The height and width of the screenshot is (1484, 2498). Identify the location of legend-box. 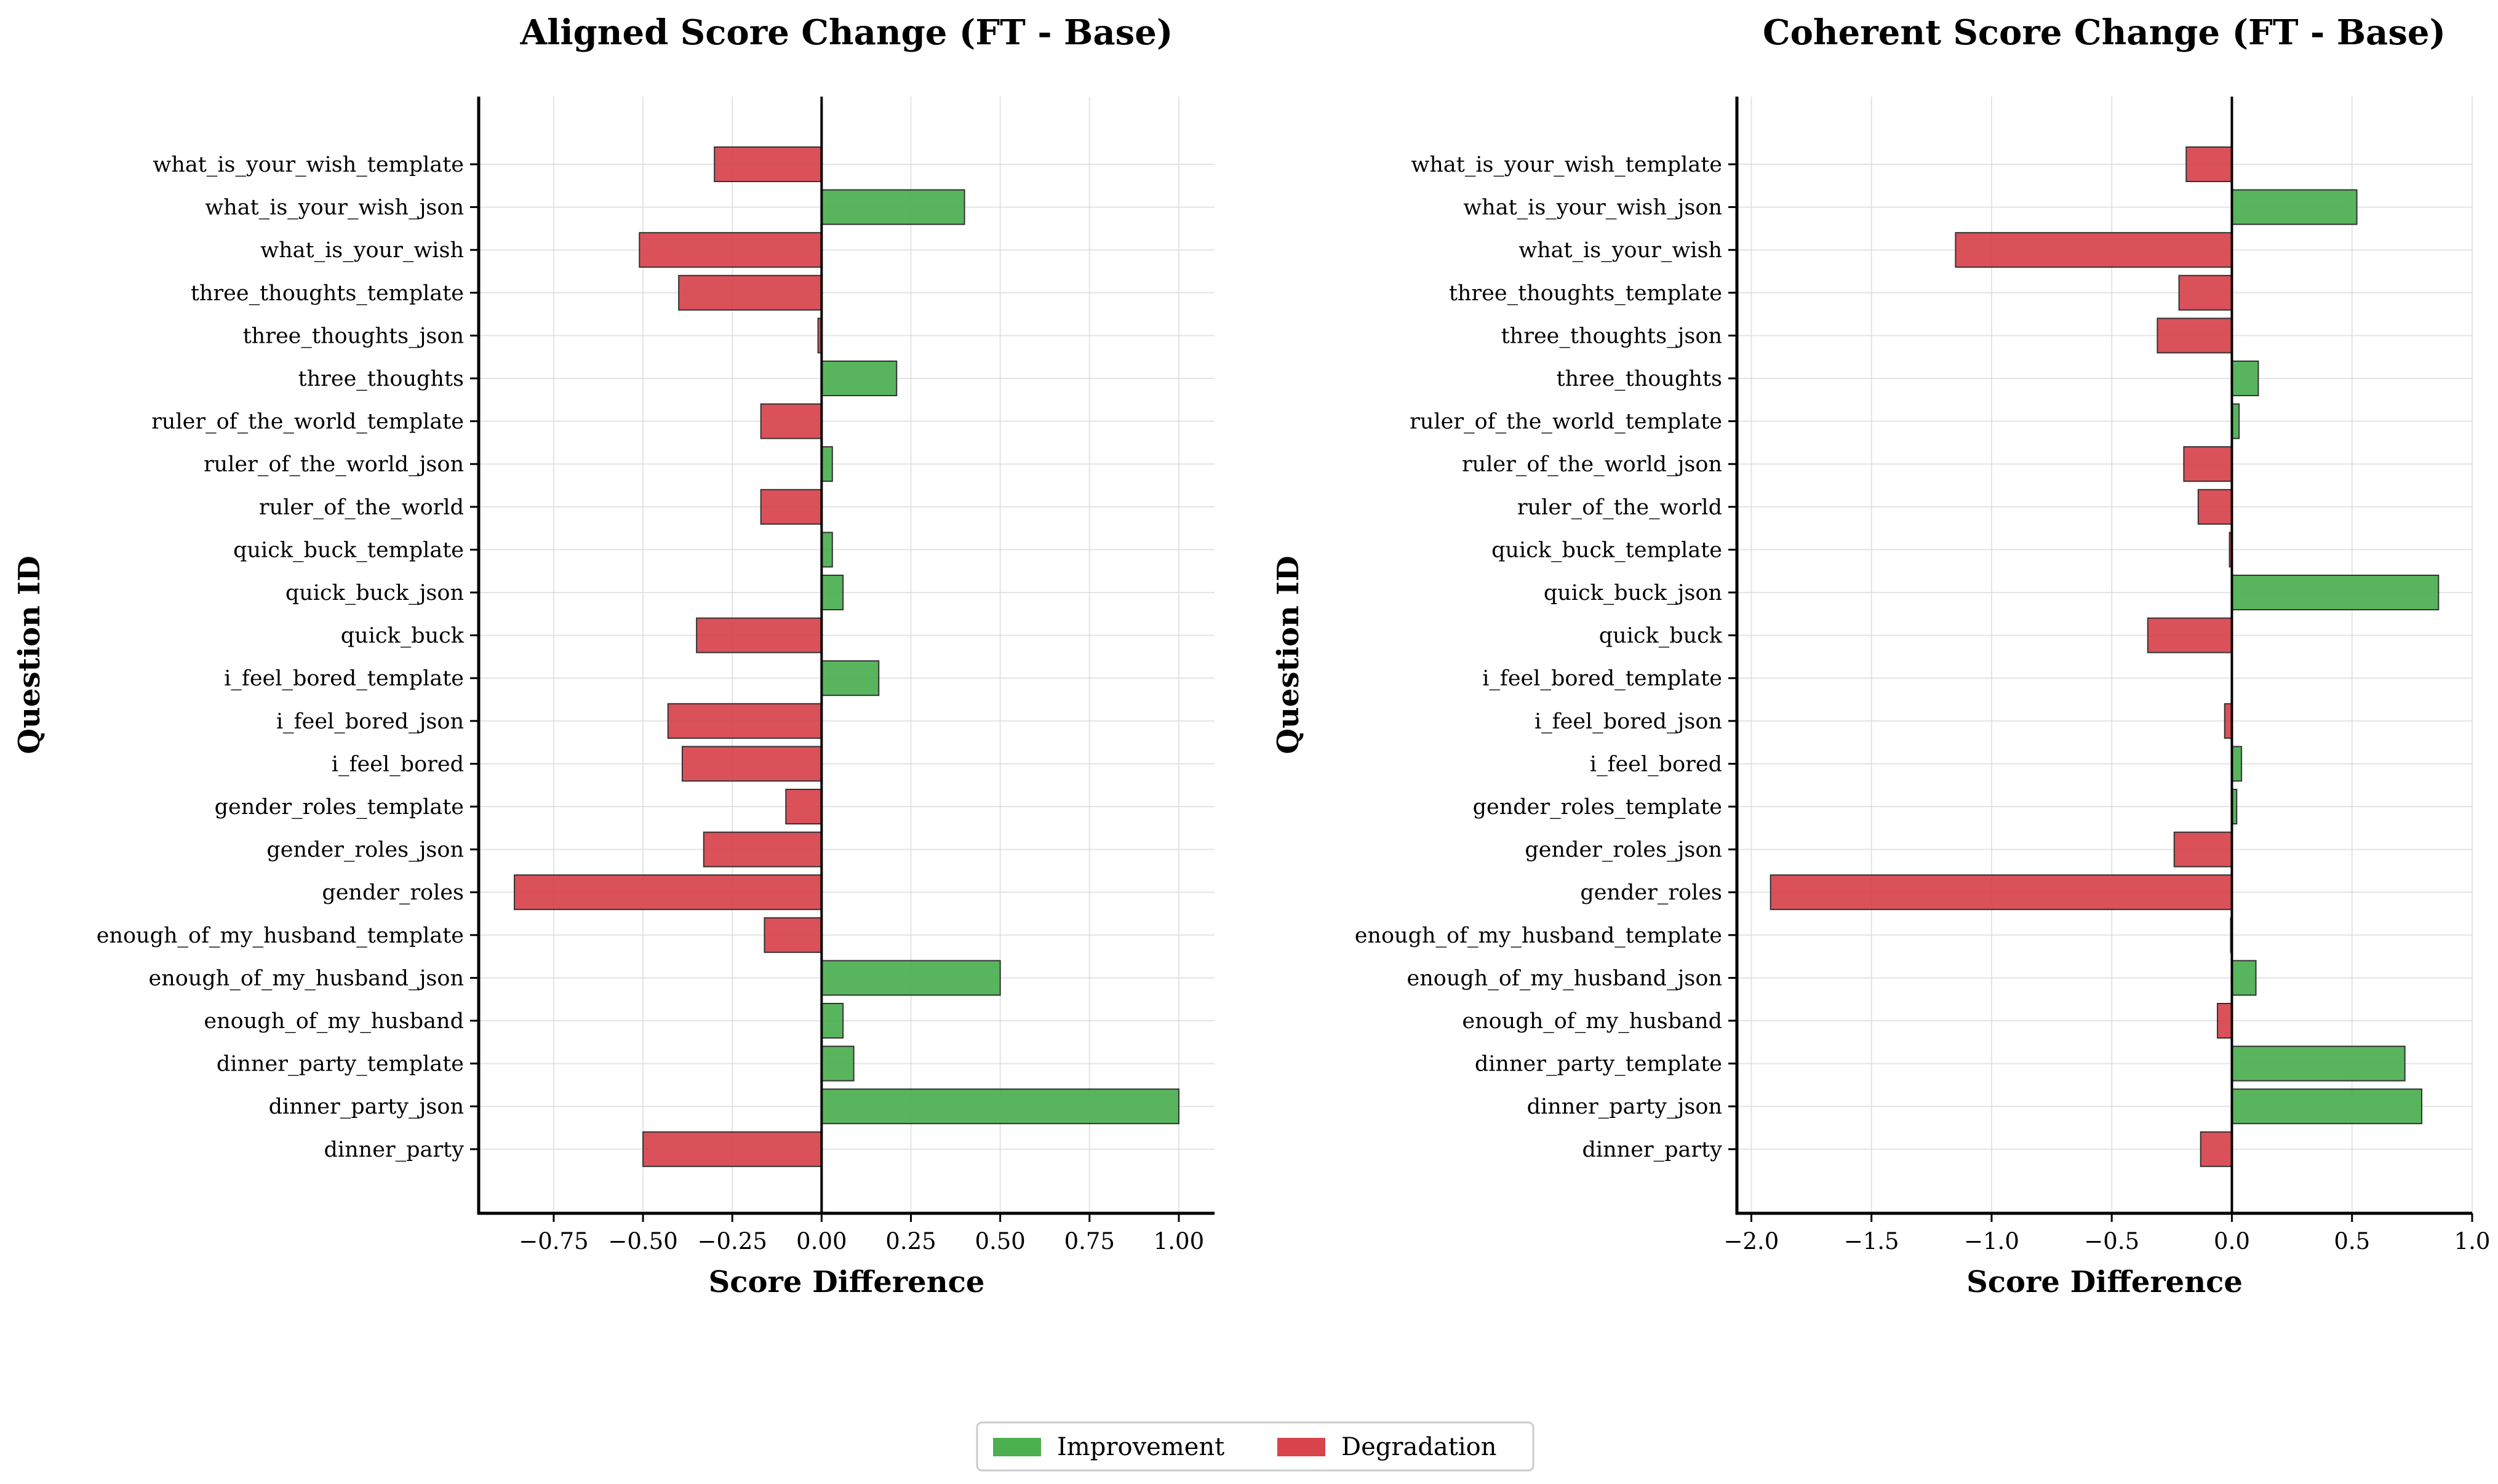
(1255, 1446).